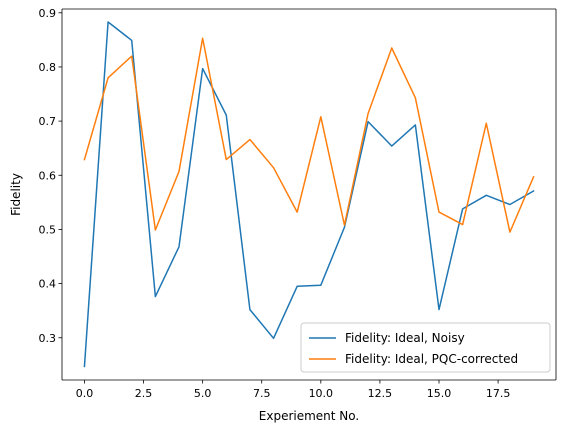  I want to click on x-tick-label: 7.5, so click(262, 393).